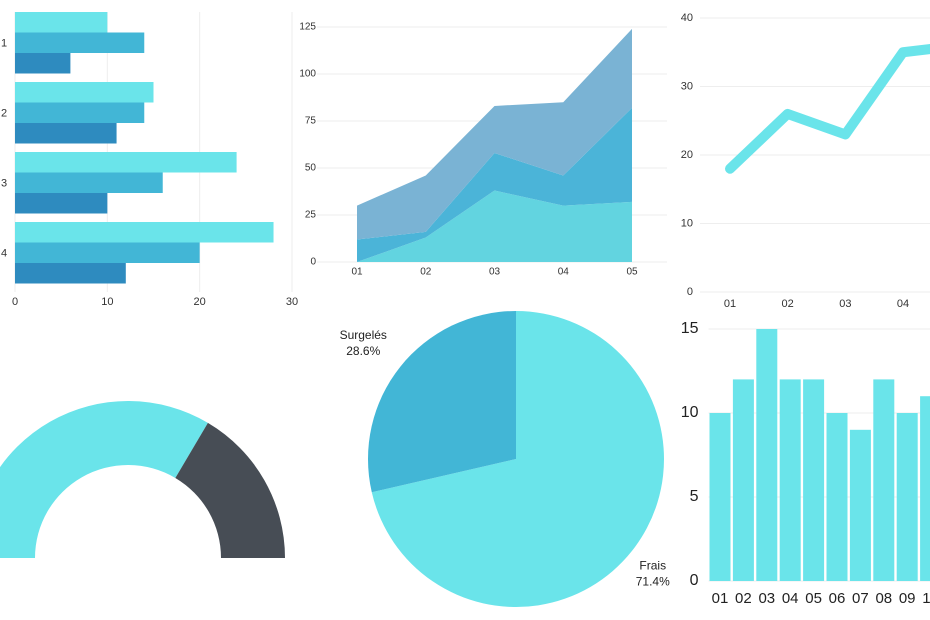 The image size is (930, 620). Describe the element at coordinates (4, 43) in the screenshot. I see `y-tick-label: 1` at that location.